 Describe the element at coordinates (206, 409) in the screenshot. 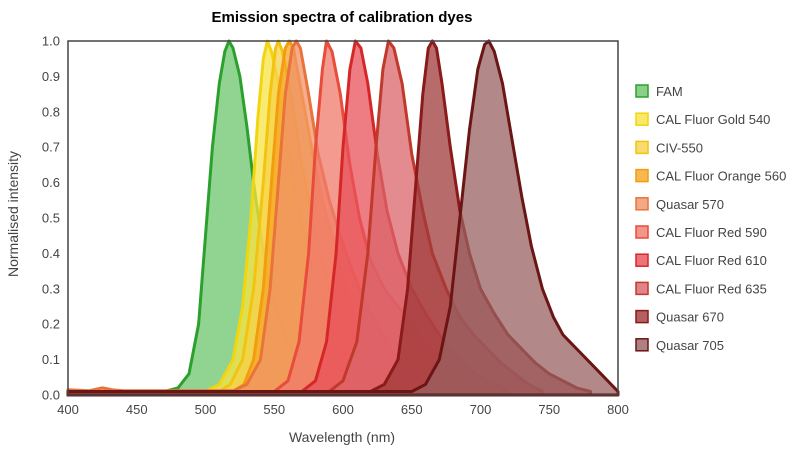

I see `x-tick-label: 500` at that location.